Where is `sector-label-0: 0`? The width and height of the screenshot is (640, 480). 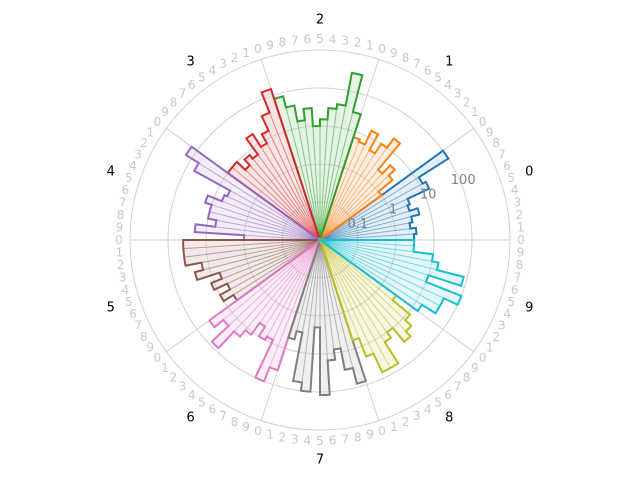
sector-label-0: 0 is located at coordinates (529, 172).